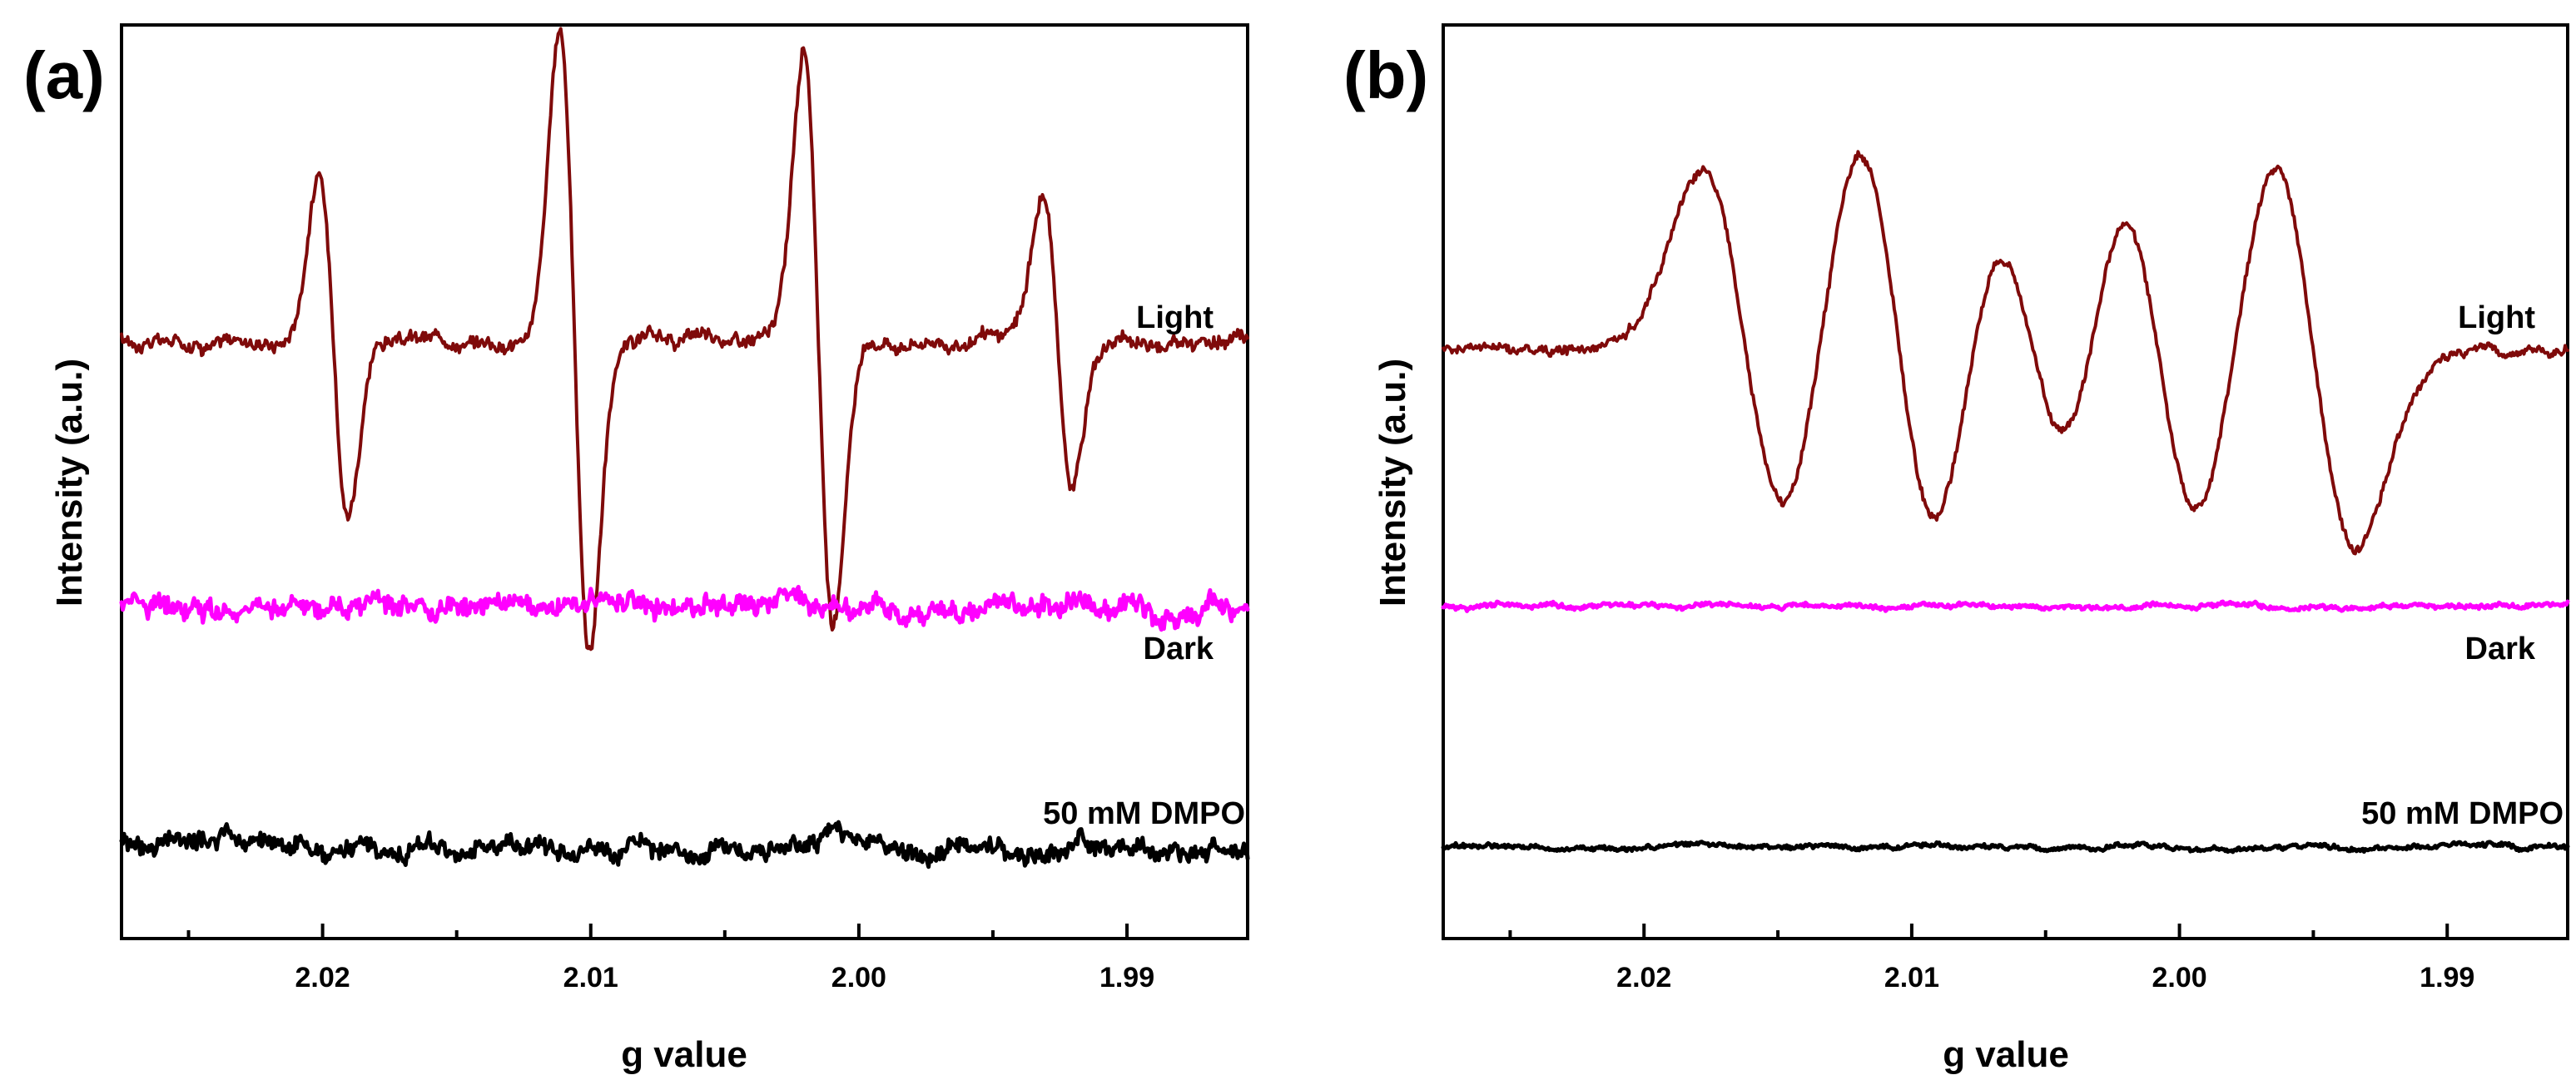 The image size is (2576, 1085). What do you see at coordinates (64, 75) in the screenshot?
I see `panel-label-a: (a)` at bounding box center [64, 75].